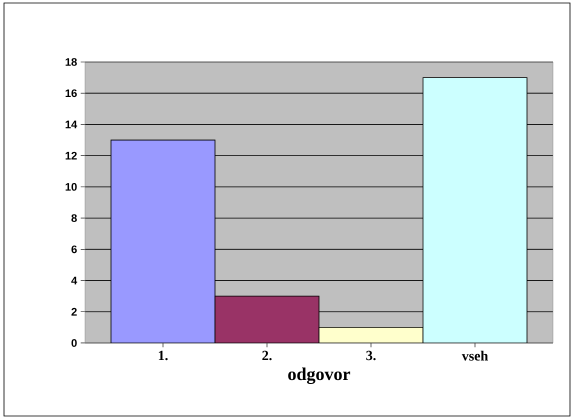 This screenshot has width=574, height=419. I want to click on y-tick-label: 18, so click(71, 62).